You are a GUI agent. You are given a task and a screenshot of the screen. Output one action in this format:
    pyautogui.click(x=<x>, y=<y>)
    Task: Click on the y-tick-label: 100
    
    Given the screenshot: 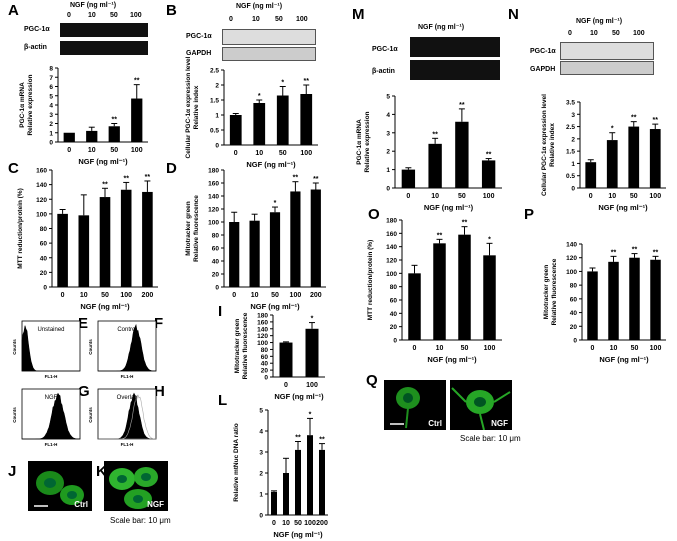 What is the action you would take?
    pyautogui.click(x=571, y=272)
    